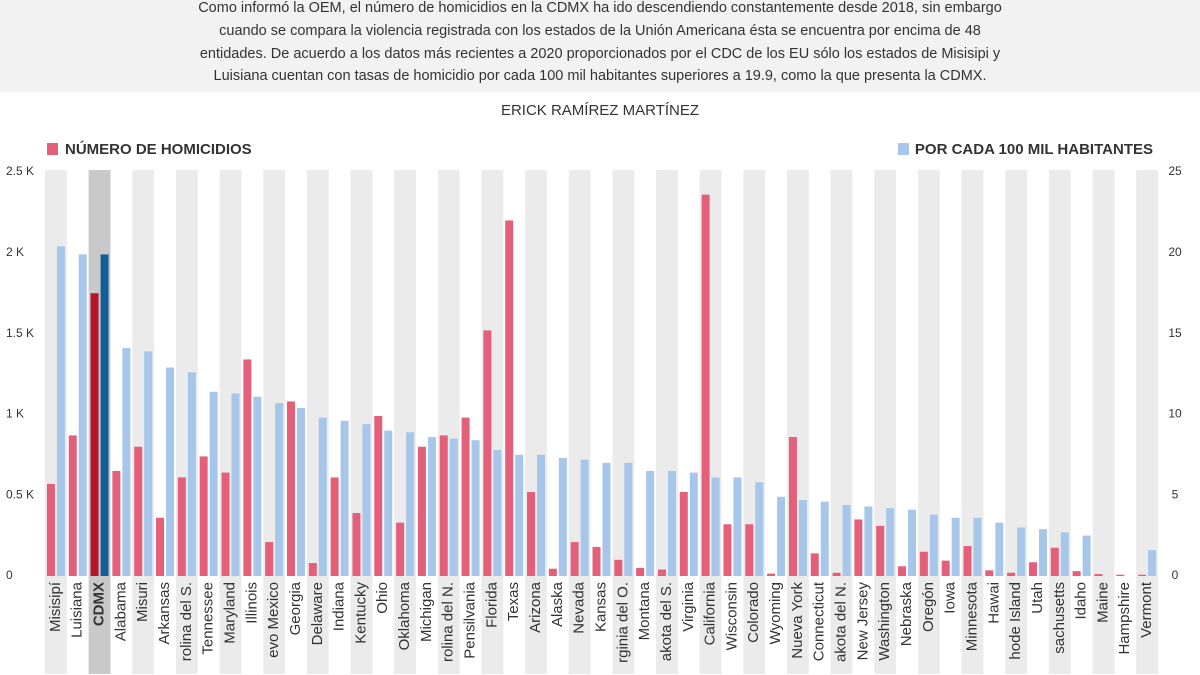  I want to click on x-tick-label: Maryland, so click(229, 613).